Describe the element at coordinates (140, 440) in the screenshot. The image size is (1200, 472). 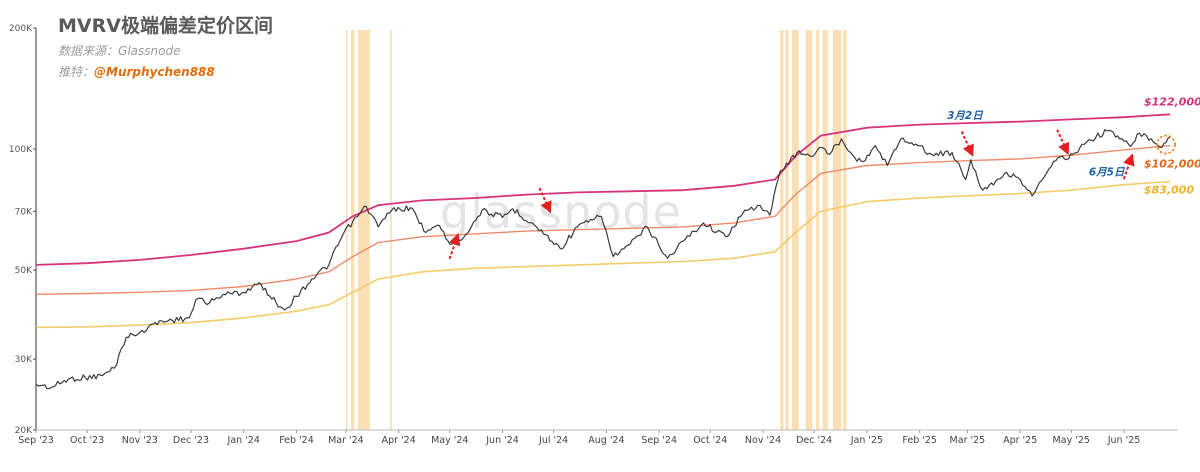
I see `x-tick-label: Nov '23` at that location.